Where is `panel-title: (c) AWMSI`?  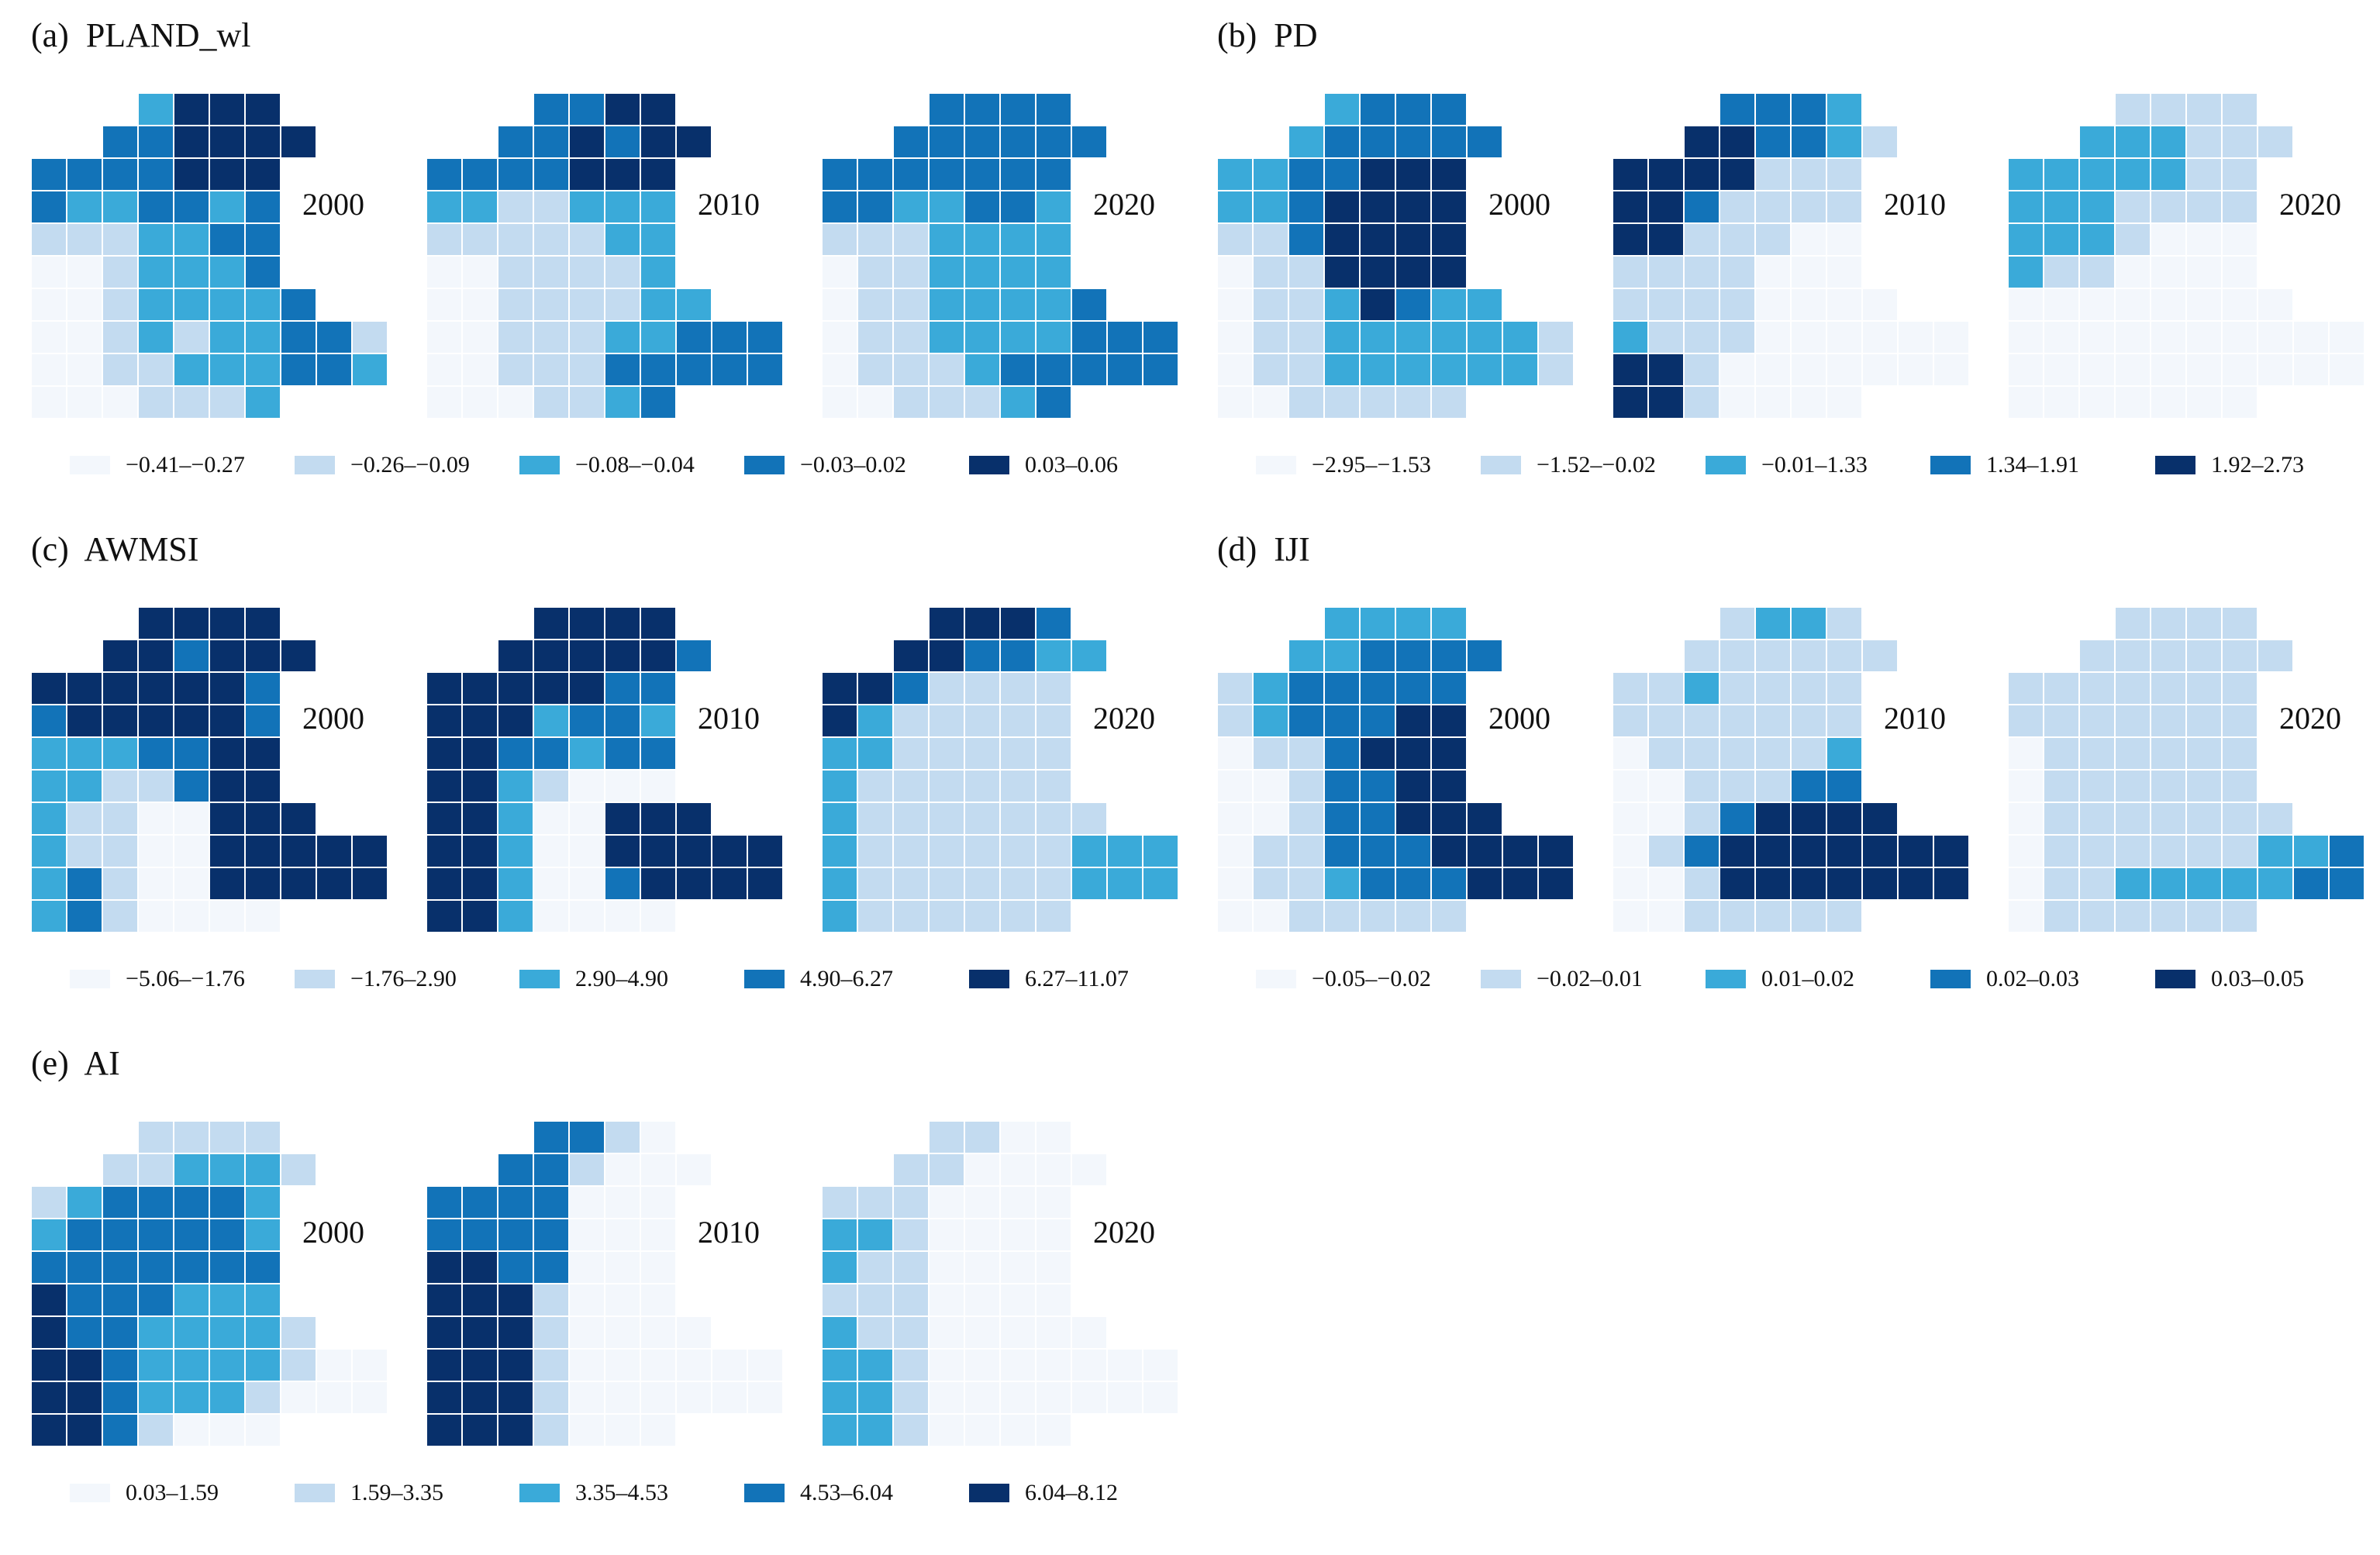 panel-title: (c) AWMSI is located at coordinates (115, 549).